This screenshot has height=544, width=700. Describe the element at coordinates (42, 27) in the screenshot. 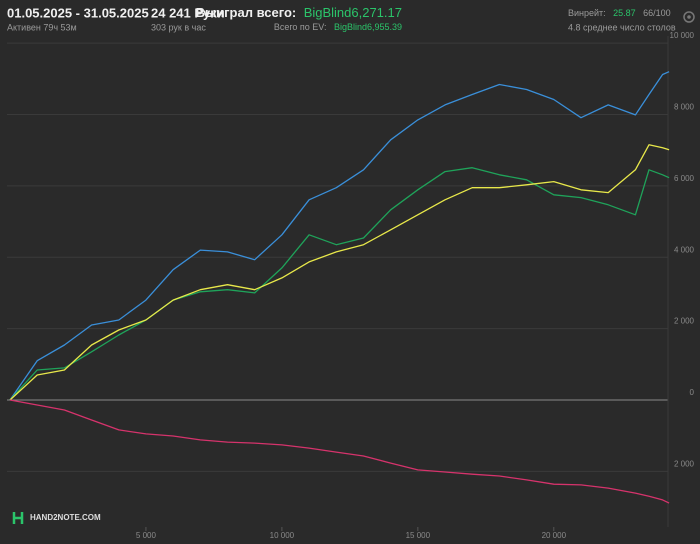

I see `active-time: Активен 79ч 53м` at that location.